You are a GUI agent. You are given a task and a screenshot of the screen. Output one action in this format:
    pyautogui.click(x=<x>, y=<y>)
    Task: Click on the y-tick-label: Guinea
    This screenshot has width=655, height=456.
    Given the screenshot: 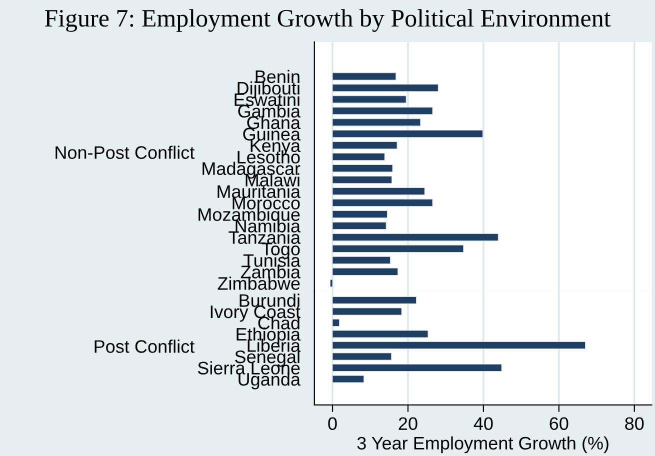 What is the action you would take?
    pyautogui.click(x=272, y=134)
    